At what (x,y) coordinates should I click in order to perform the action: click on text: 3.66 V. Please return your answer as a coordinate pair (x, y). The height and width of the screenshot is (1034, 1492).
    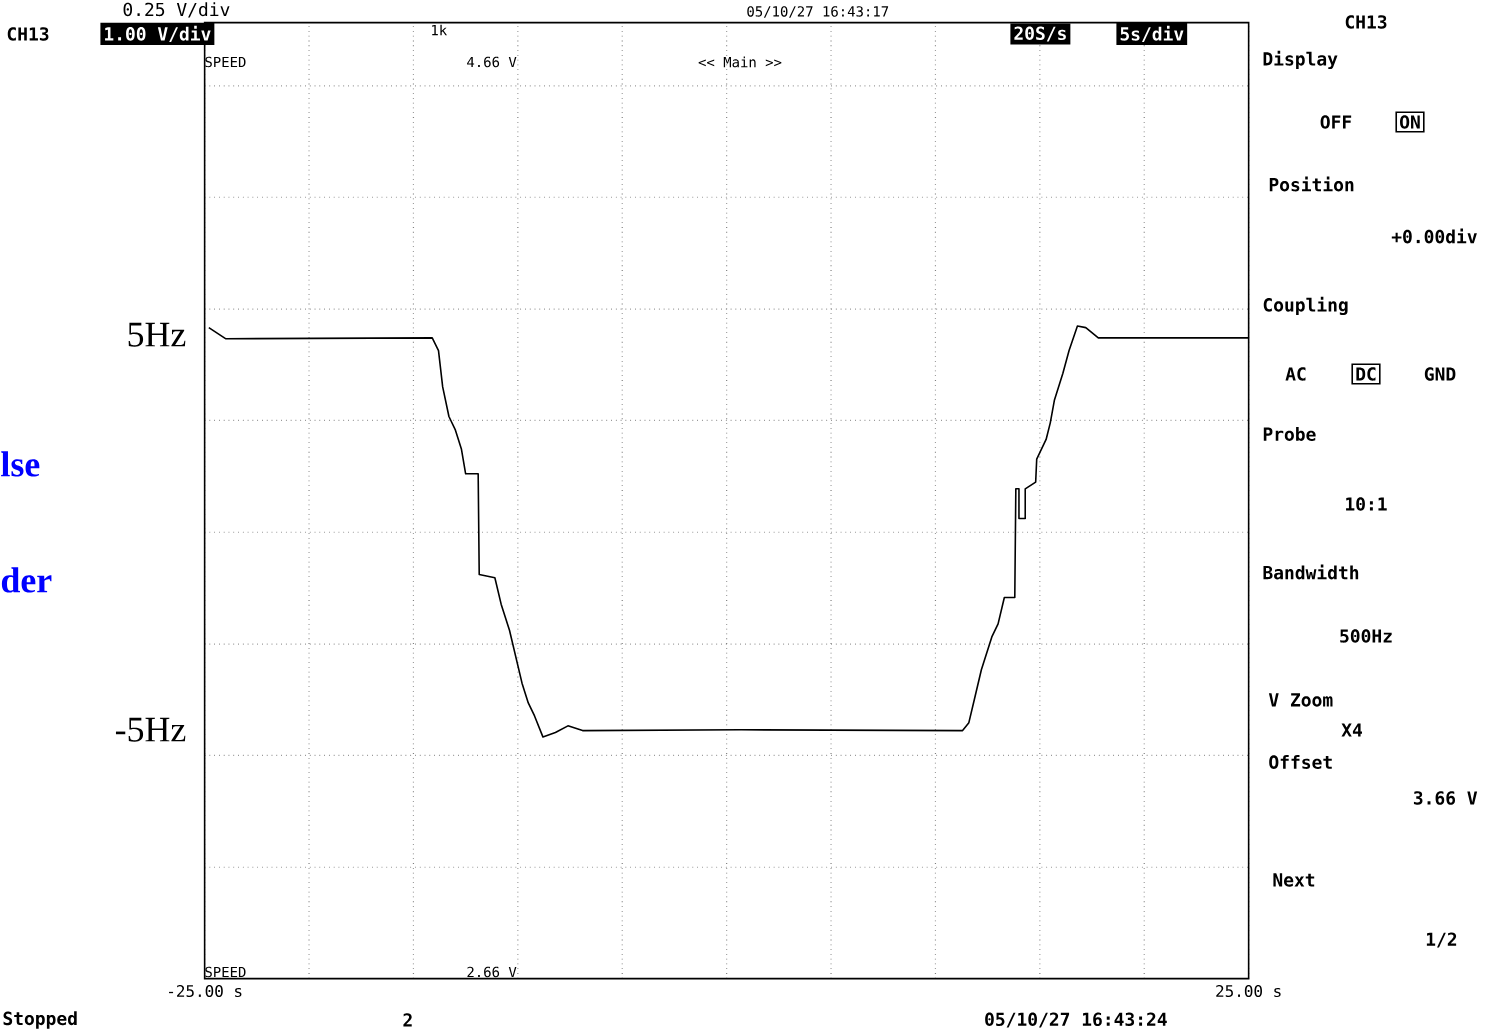
    Looking at the image, I should click on (1445, 798).